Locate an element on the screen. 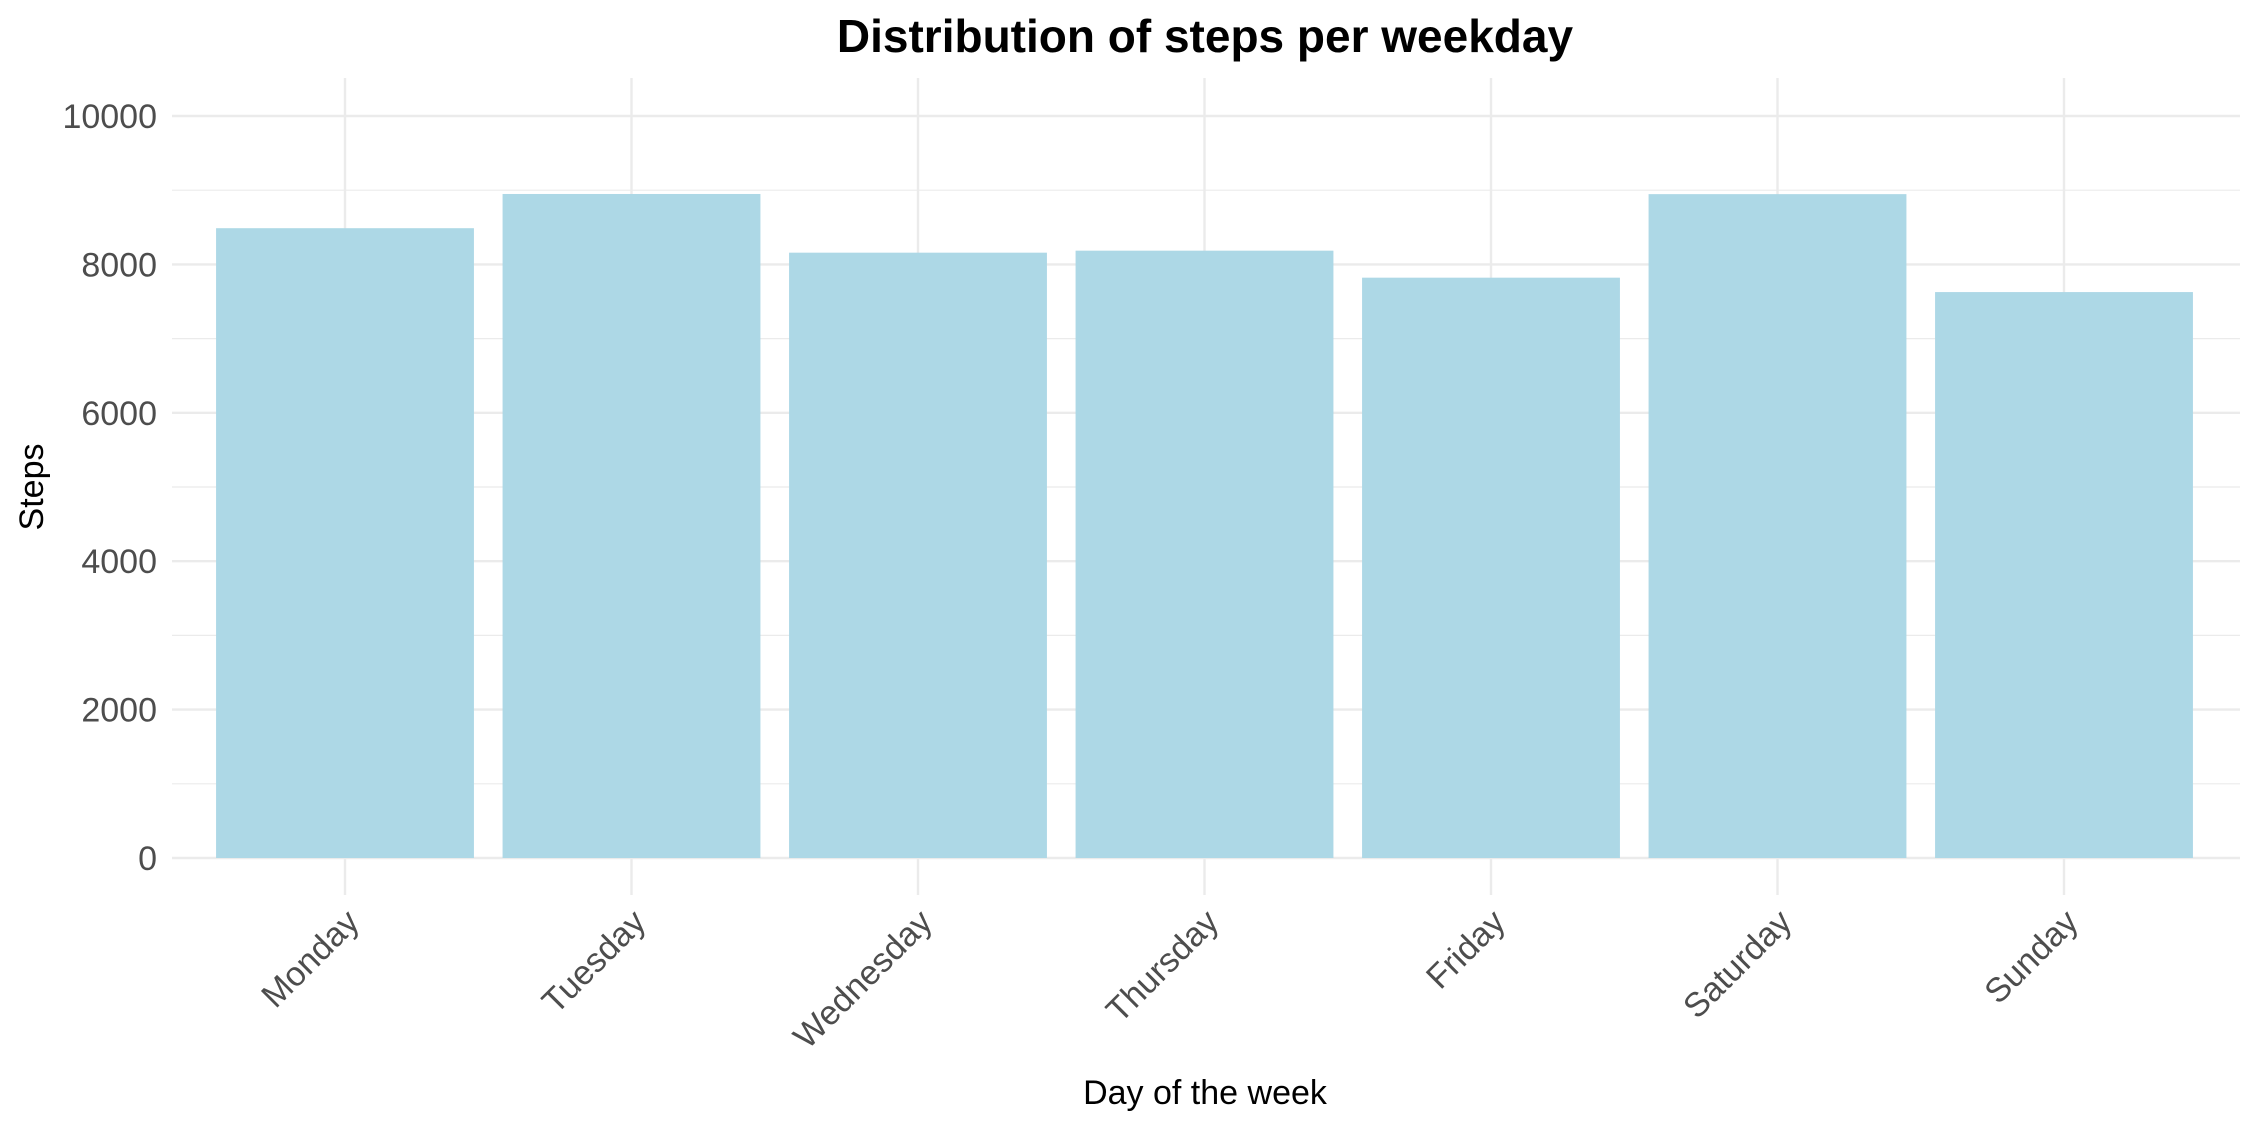  chart-title: Distribution of steps per weekday is located at coordinates (1205, 36).